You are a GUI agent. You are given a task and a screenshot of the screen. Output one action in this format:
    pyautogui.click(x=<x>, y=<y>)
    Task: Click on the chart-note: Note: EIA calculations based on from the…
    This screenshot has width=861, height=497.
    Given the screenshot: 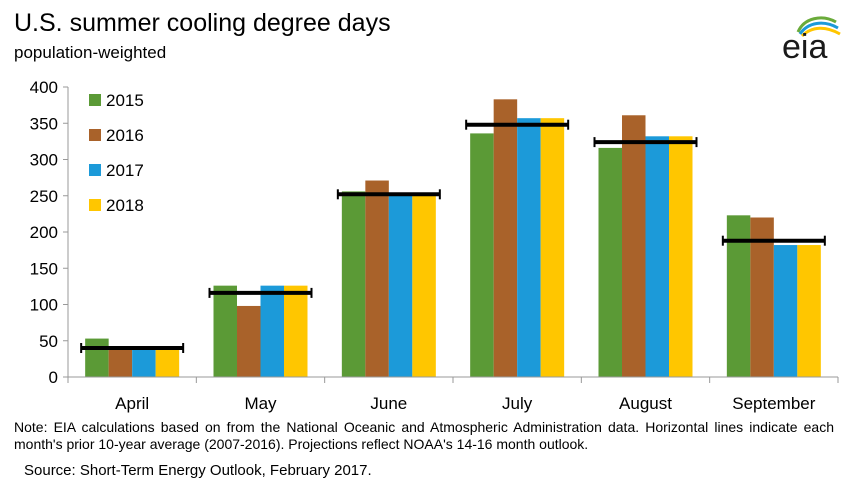 What is the action you would take?
    pyautogui.click(x=424, y=435)
    